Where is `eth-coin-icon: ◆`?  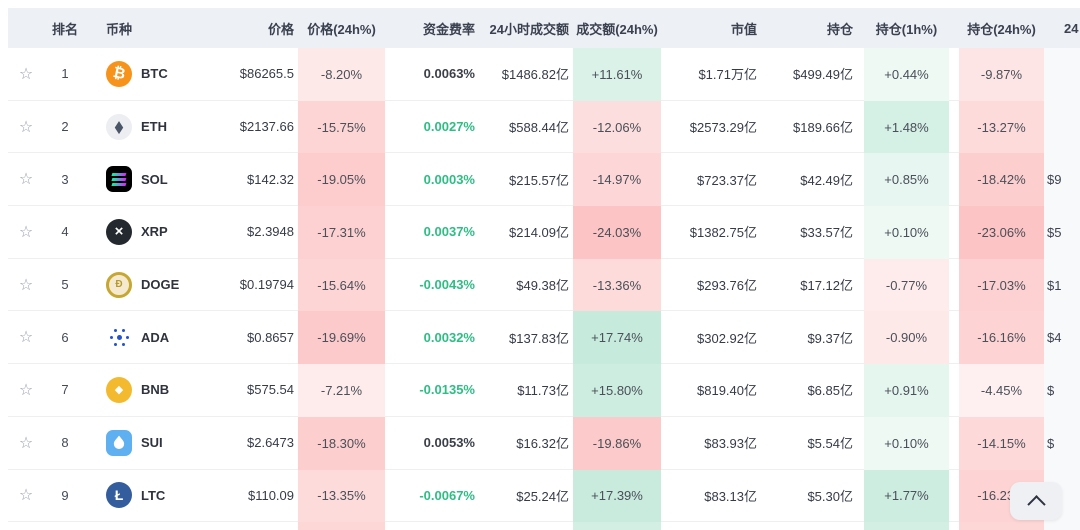
eth-coin-icon: ◆ is located at coordinates (119, 126).